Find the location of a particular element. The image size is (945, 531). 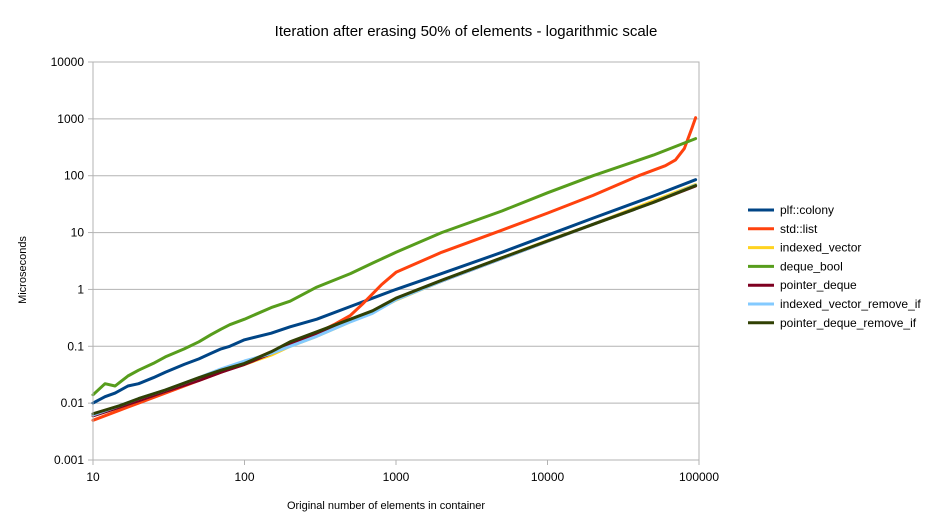

y-tick-labels: 0.001 0.01 0.1 1 10 100 1000 10000 is located at coordinates (68, 261).